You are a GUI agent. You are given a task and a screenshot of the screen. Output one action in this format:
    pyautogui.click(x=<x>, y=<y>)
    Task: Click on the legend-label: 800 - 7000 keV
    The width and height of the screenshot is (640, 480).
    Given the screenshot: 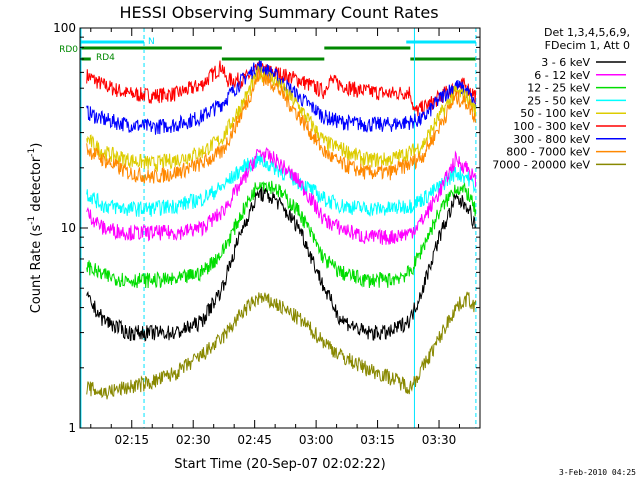 What is the action you would take?
    pyautogui.click(x=548, y=152)
    